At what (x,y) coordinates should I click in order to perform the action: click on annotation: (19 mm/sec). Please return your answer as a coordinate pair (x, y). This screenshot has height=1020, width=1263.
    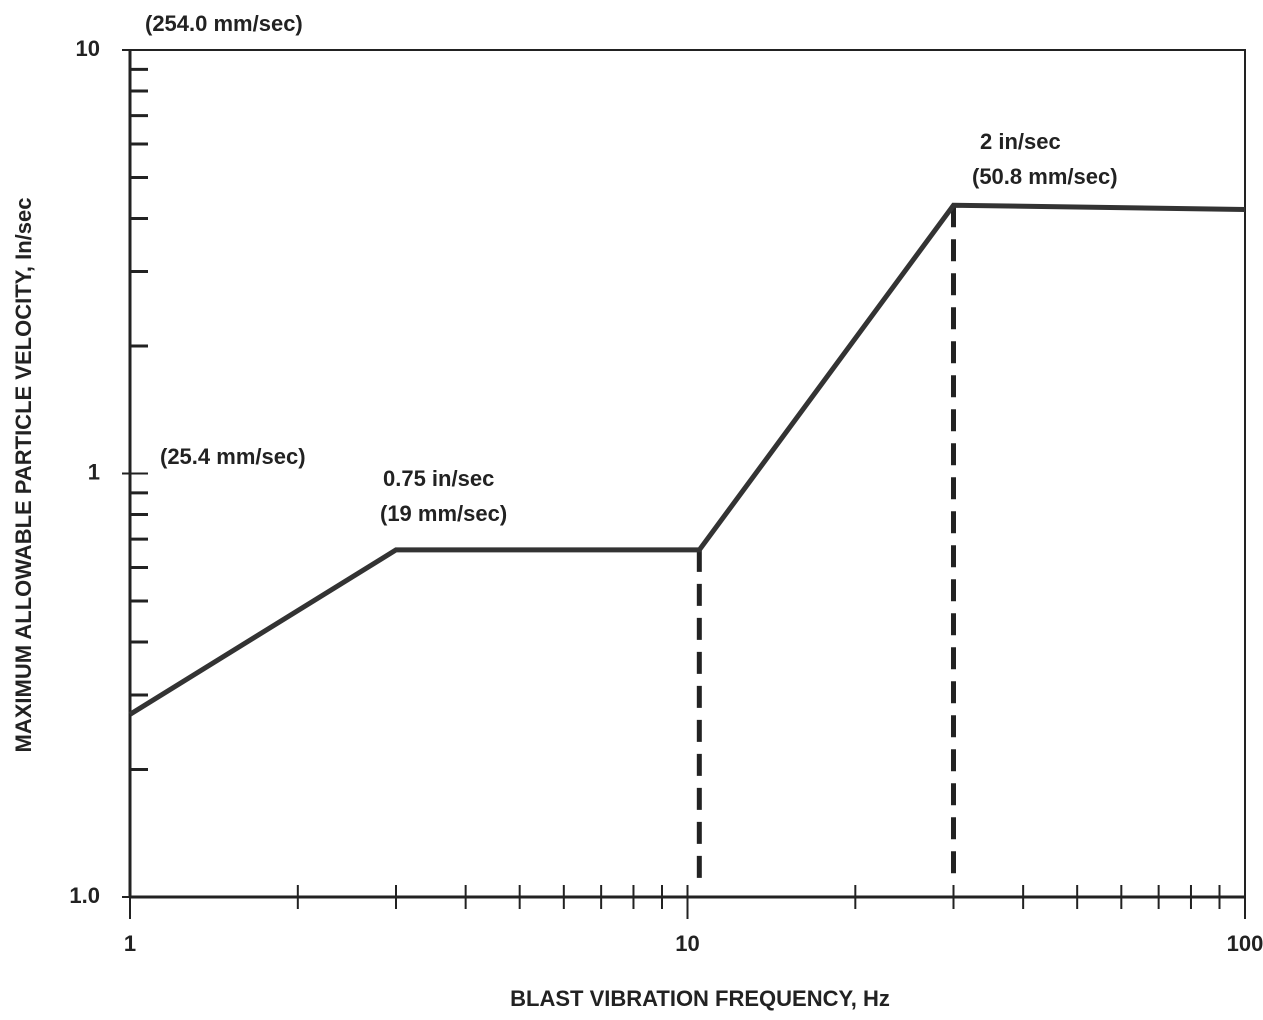
    Looking at the image, I should click on (443, 513).